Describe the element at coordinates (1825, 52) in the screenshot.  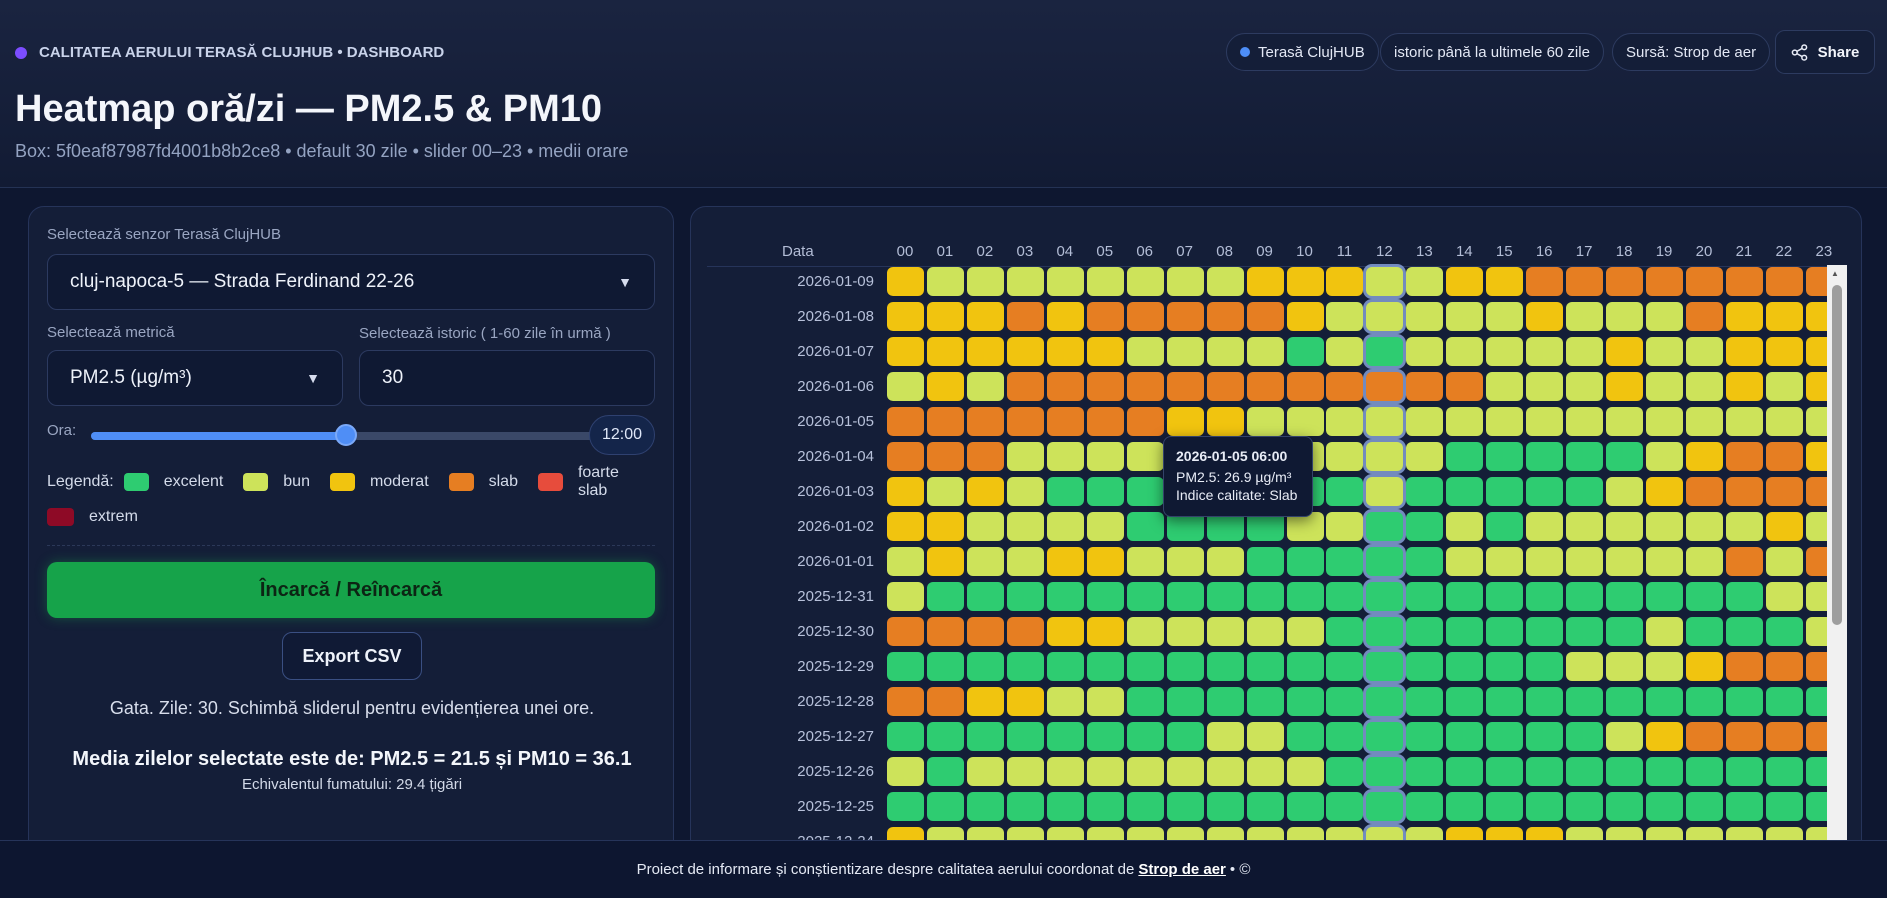
I see `share-button: Share` at that location.